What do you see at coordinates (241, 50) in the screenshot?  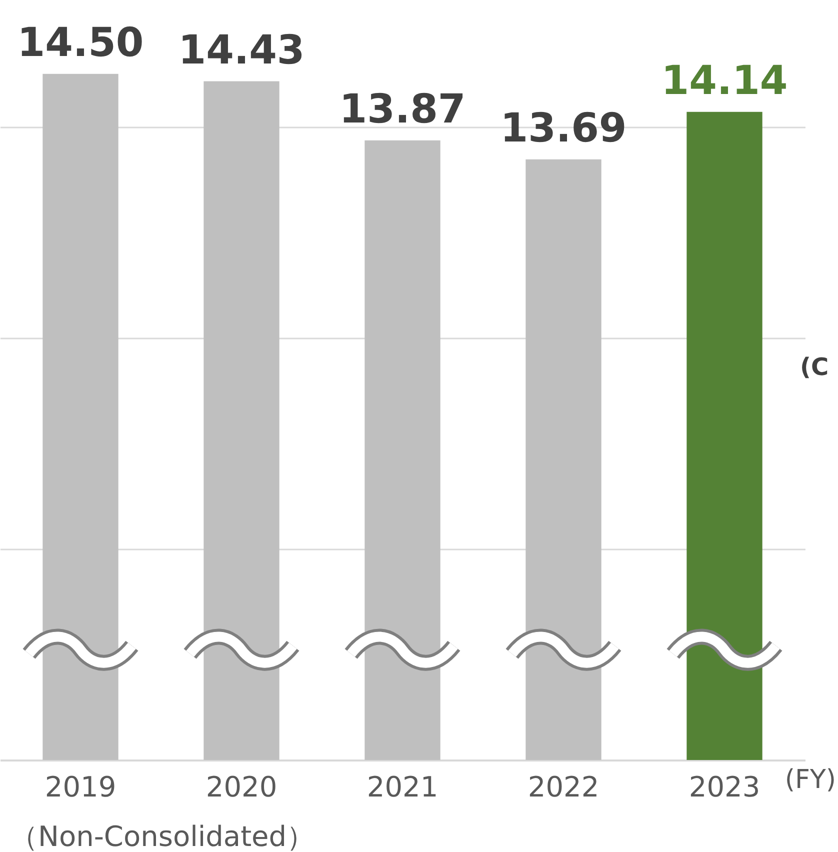 I see `data-label: 14.43` at bounding box center [241, 50].